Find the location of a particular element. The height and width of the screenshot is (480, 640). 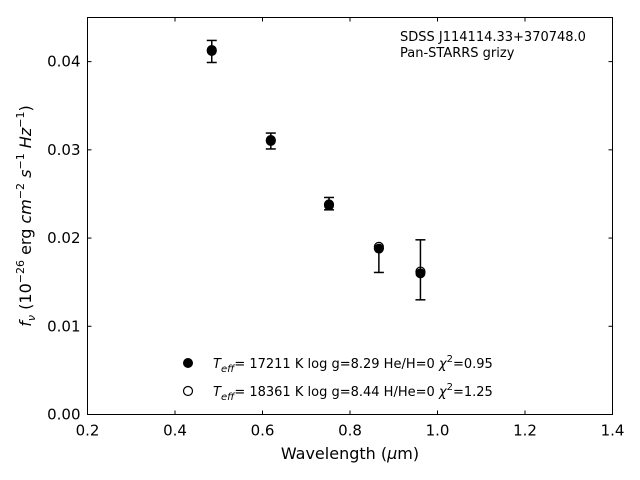

x-tick-label: 0.4 is located at coordinates (175, 431).